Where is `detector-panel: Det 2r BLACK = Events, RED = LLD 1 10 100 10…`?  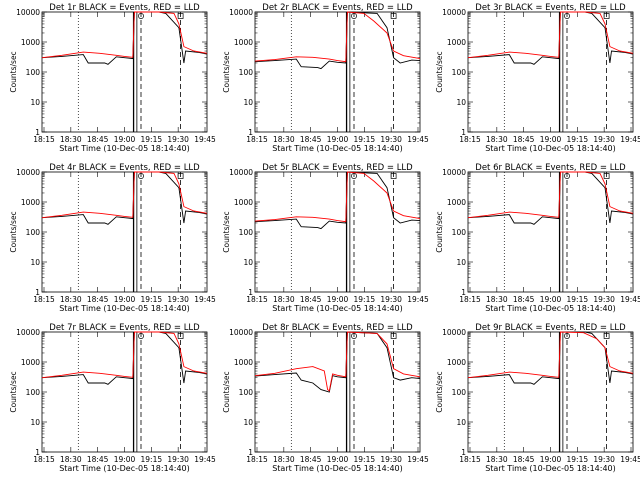 detector-panel: Det 2r BLACK = Events, RED = LLD 1 10 100 10… is located at coordinates (325, 78).